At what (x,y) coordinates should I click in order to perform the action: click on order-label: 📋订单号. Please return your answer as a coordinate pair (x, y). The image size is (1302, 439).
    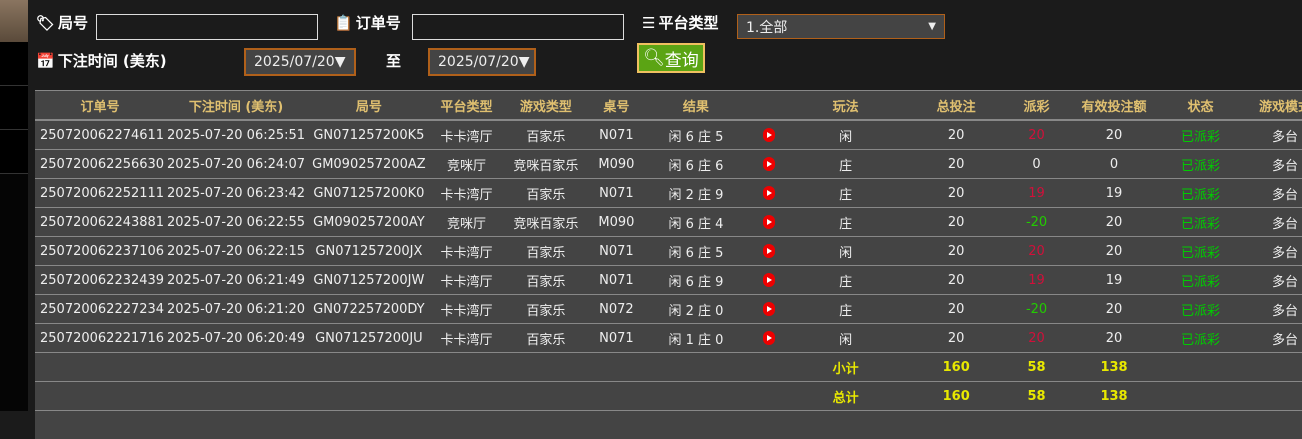
    Looking at the image, I should click on (367, 22).